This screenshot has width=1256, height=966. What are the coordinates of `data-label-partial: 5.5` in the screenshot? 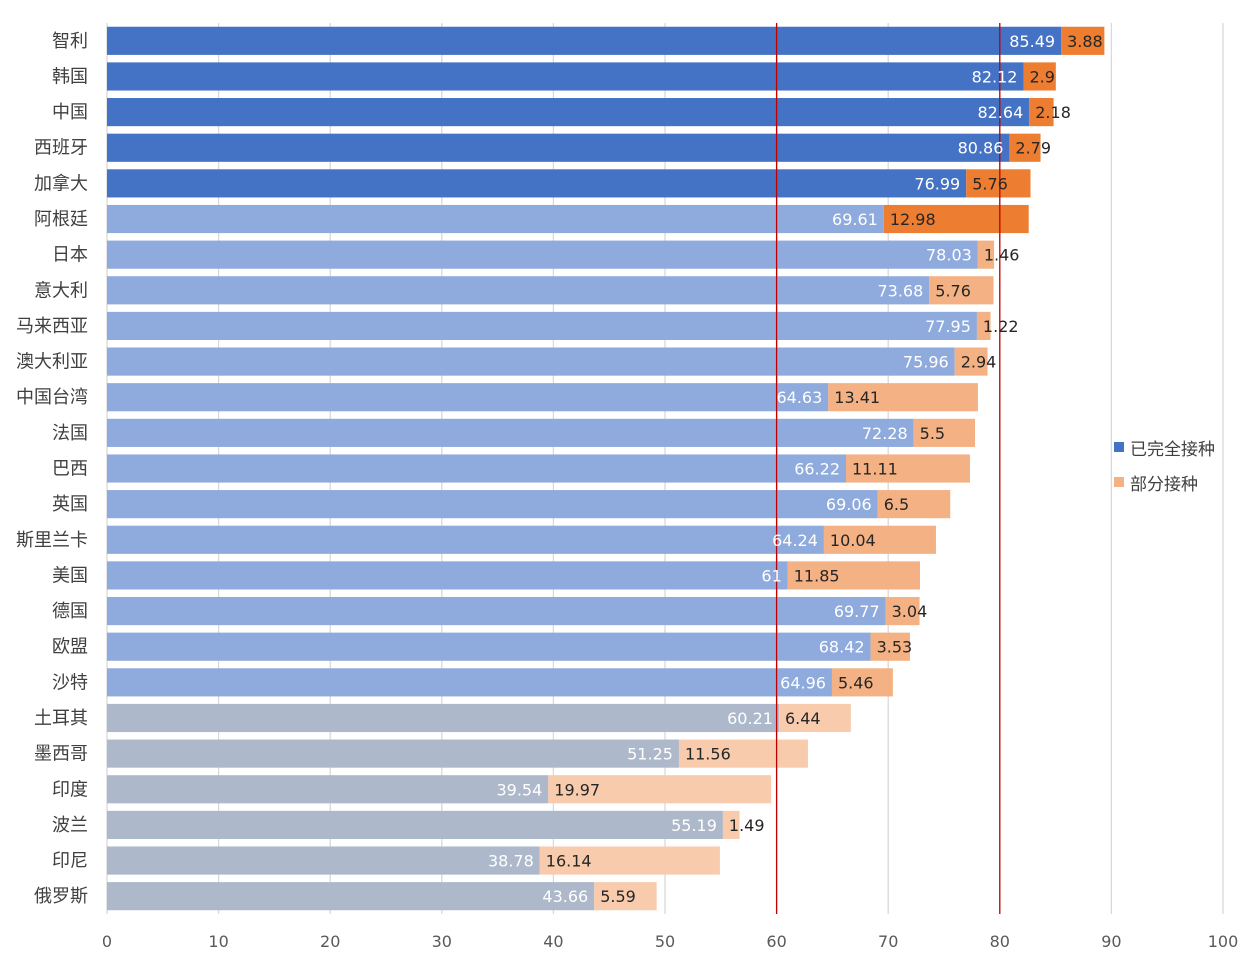 It's located at (932, 433).